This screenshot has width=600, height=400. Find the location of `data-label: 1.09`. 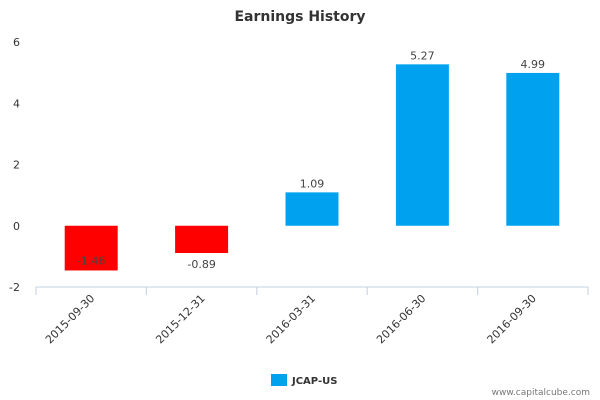

data-label: 1.09 is located at coordinates (312, 183).